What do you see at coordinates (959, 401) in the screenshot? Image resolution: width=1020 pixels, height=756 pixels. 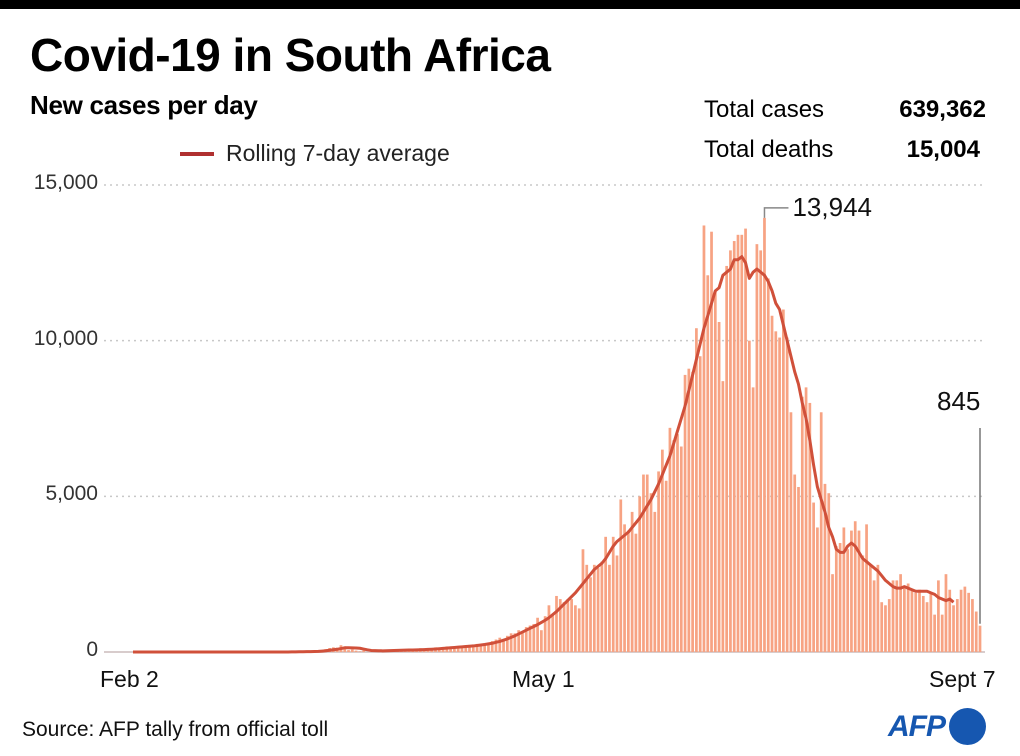 I see `latest-annotation-label: 845` at bounding box center [959, 401].